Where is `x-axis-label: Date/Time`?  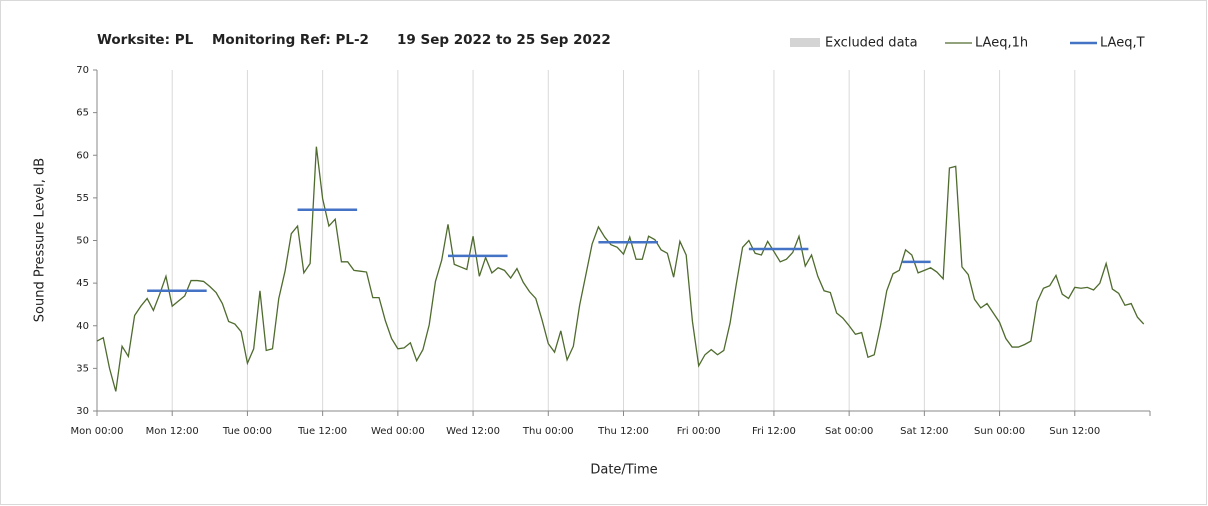
x-axis-label: Date/Time is located at coordinates (623, 470).